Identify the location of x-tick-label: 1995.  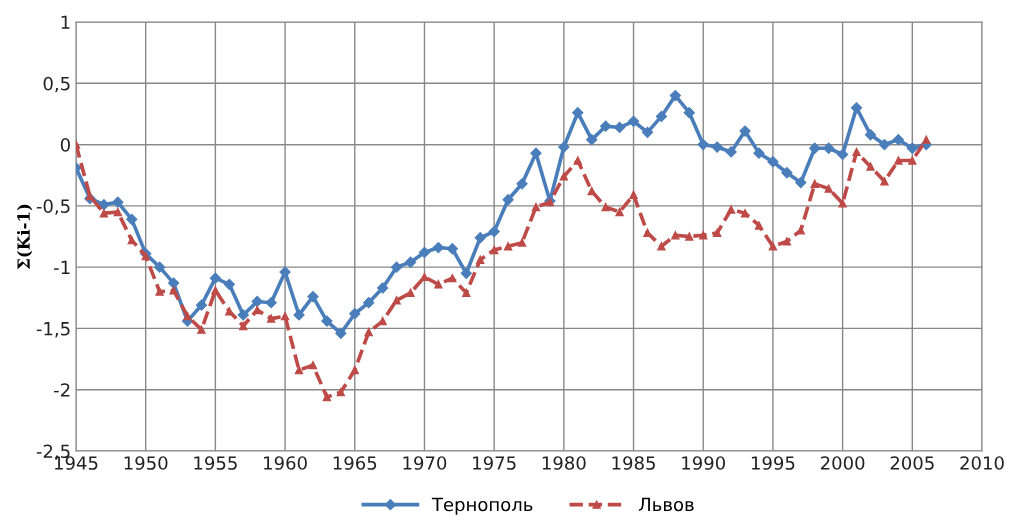
(773, 463).